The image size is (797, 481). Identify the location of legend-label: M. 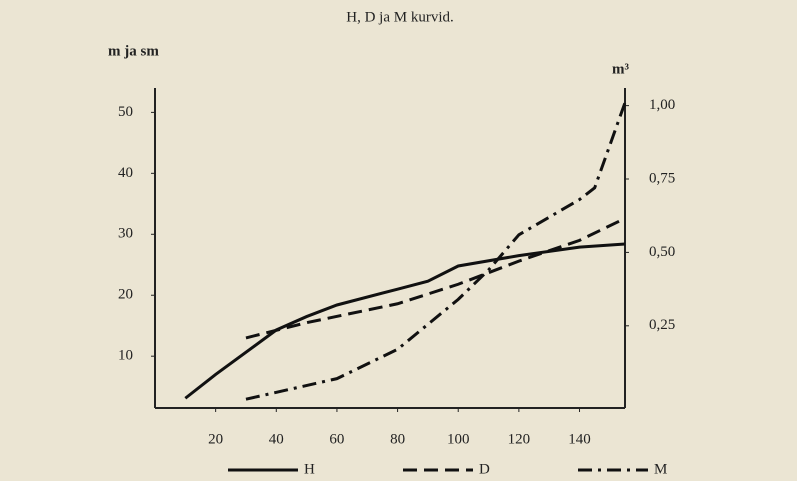
(660, 469).